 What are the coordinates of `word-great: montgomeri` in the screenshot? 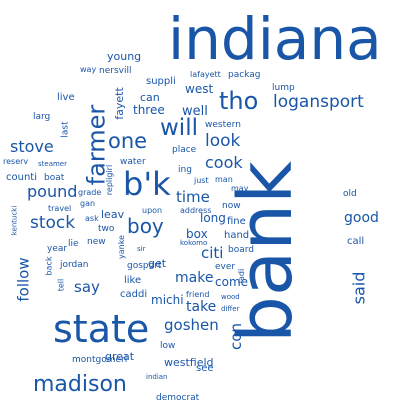 It's located at (100, 360).